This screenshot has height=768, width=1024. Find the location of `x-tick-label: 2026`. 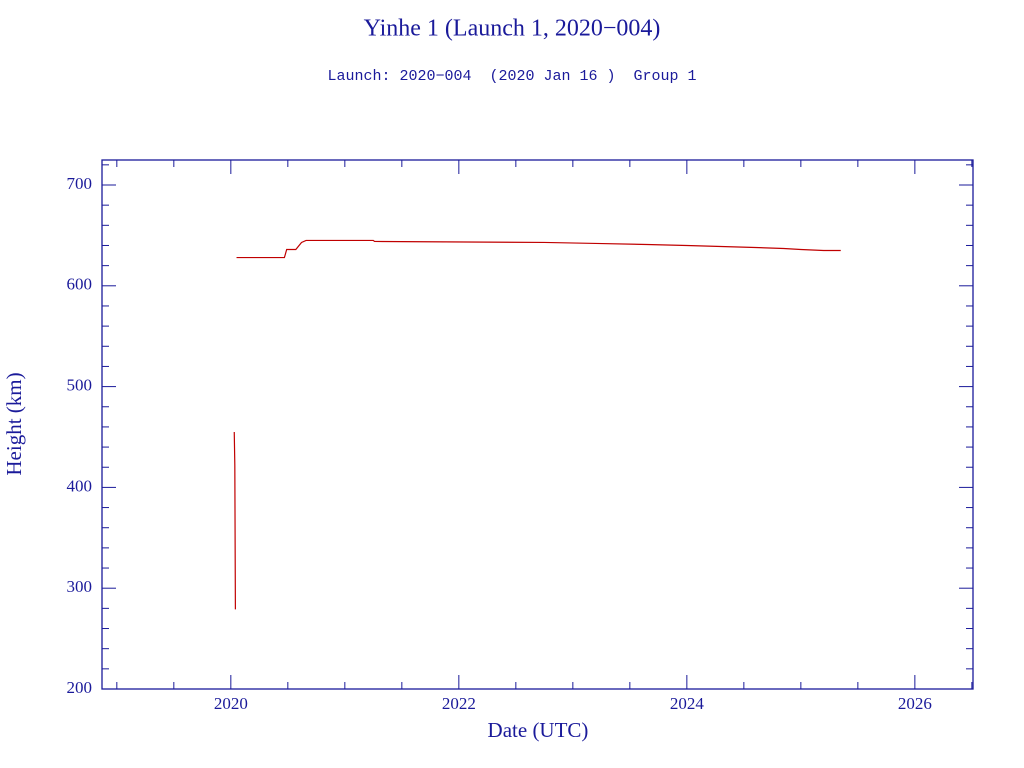

x-tick-label: 2026 is located at coordinates (915, 703).